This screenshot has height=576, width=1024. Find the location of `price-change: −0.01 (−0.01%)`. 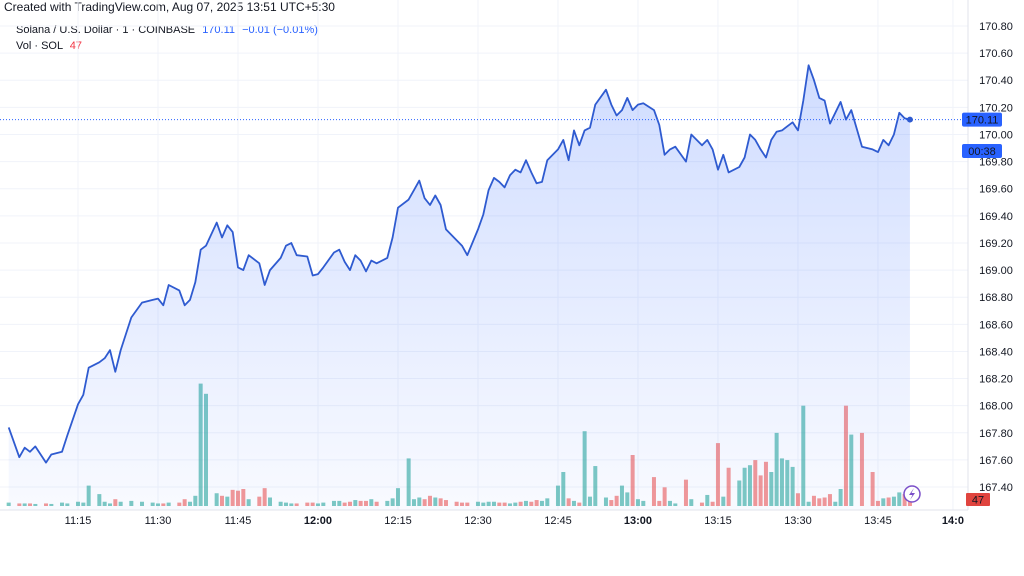

price-change: −0.01 (−0.01%) is located at coordinates (280, 30).